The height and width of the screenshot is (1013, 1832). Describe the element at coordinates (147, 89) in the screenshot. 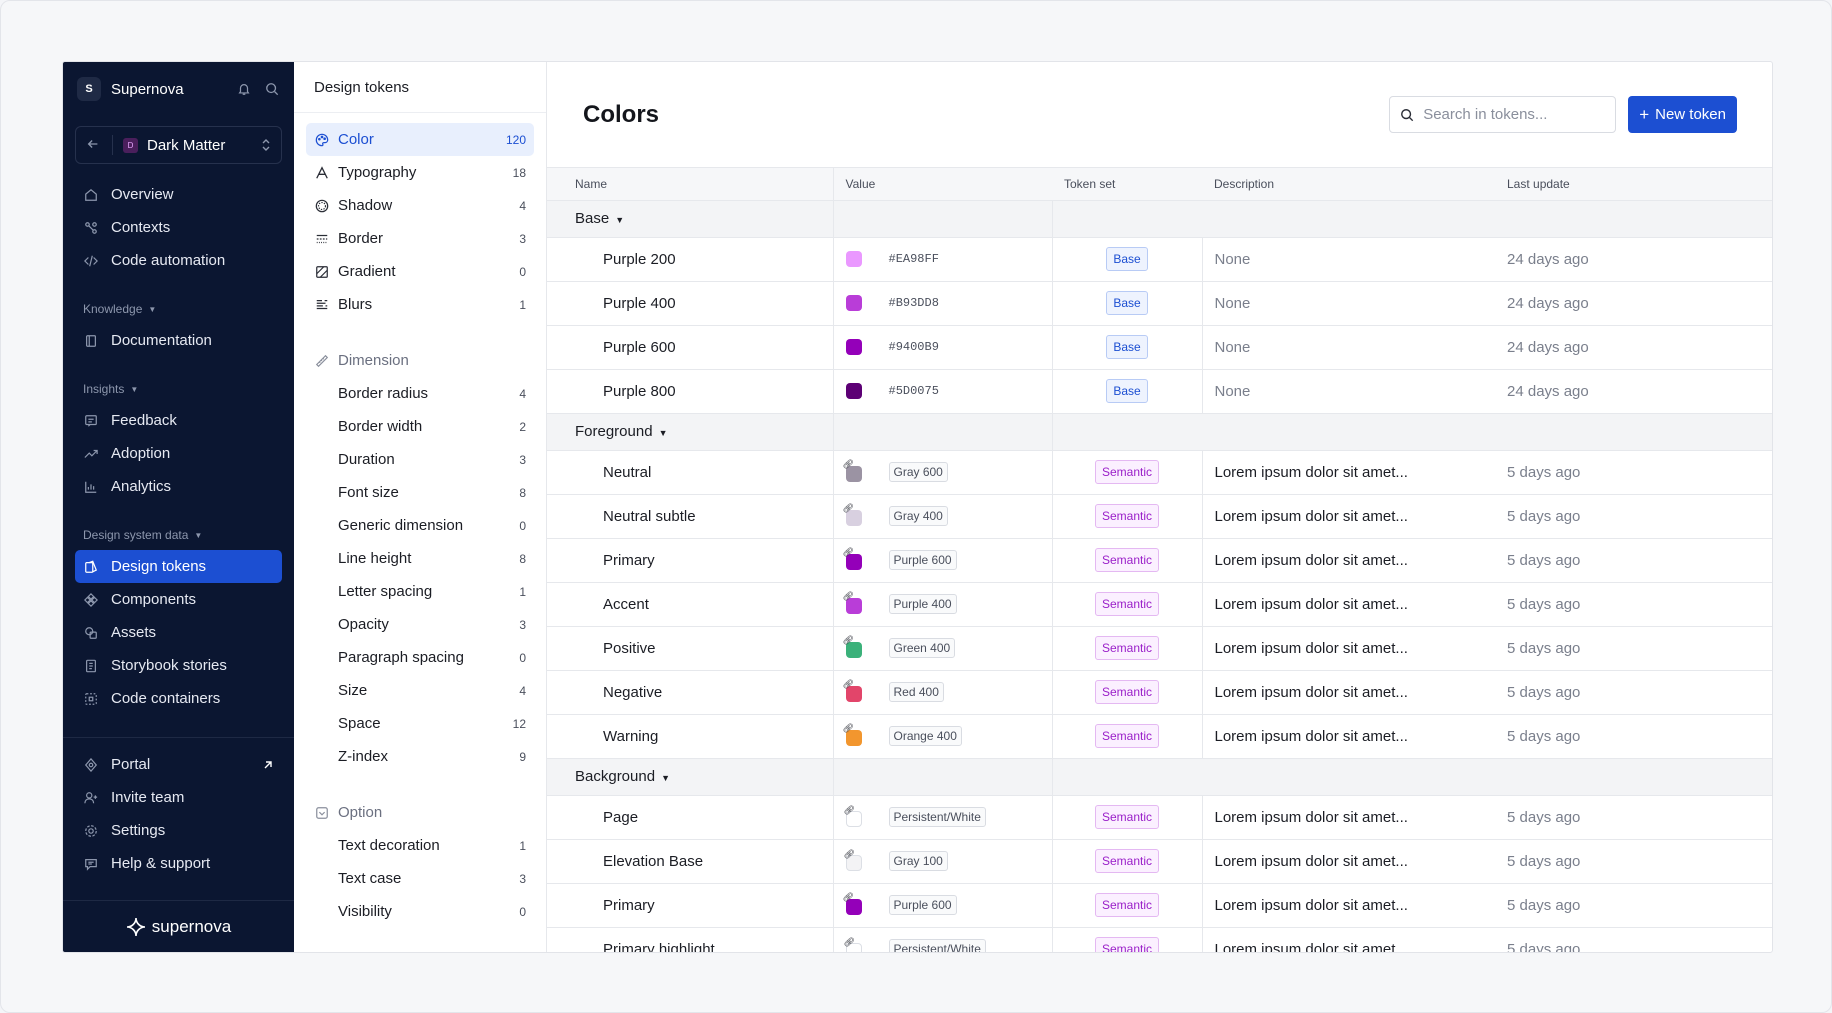

I see `workspace-name: Supernova` at that location.